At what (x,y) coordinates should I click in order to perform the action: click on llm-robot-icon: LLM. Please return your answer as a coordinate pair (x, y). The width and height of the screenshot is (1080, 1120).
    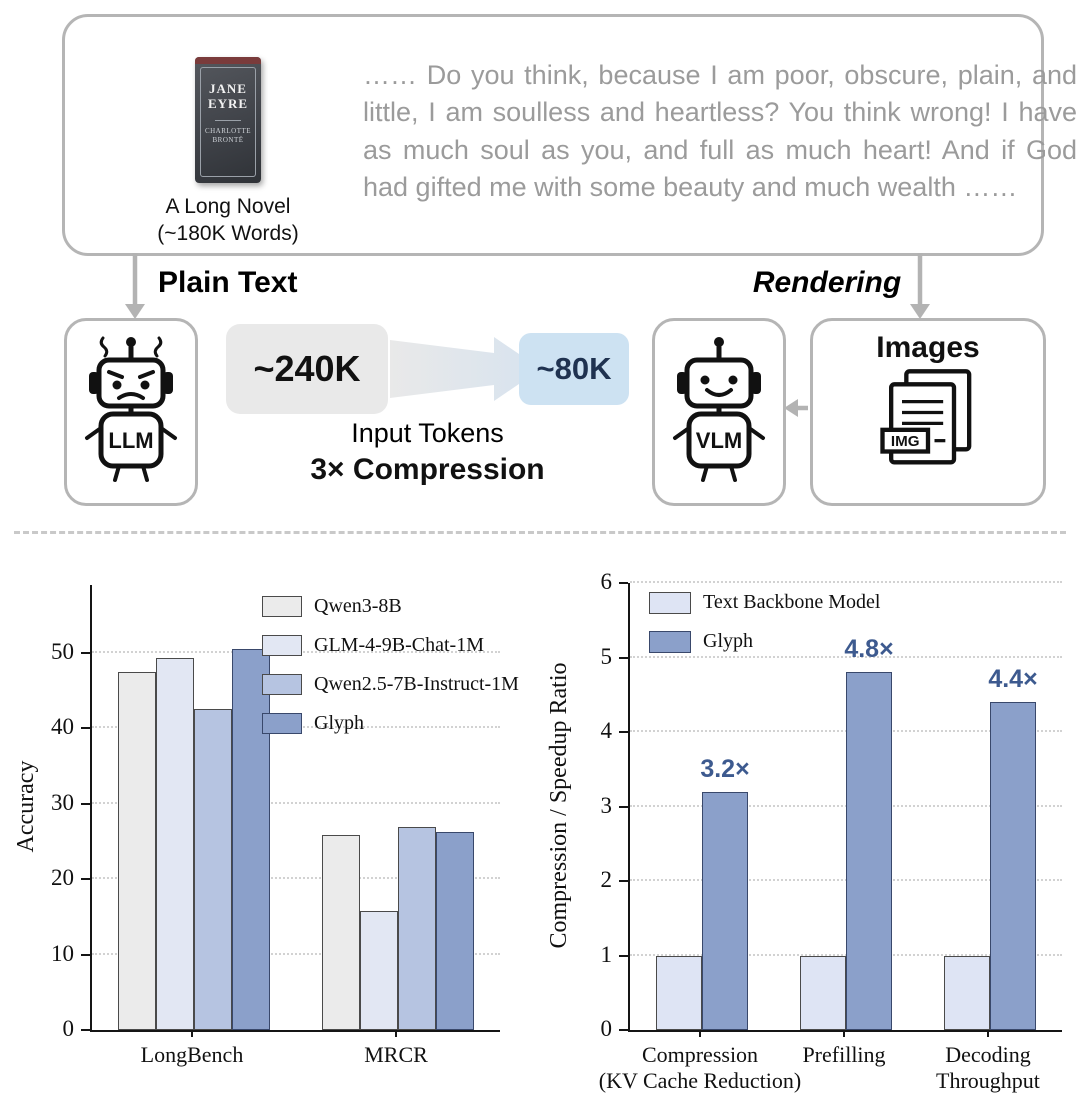
    Looking at the image, I should click on (131, 409).